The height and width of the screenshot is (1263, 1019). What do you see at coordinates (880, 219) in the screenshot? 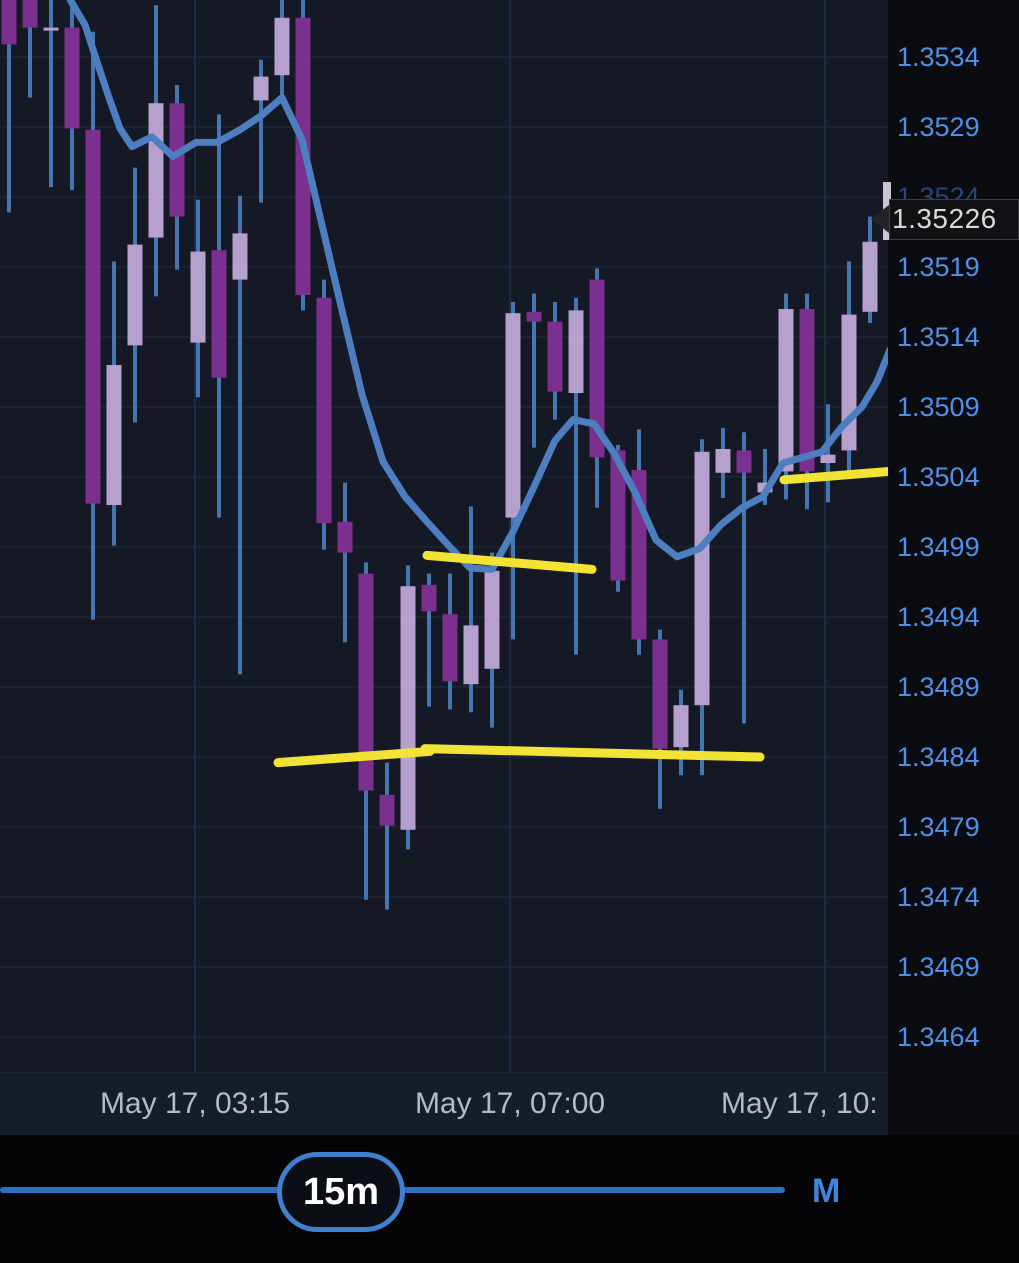
I see `current-price-arrow-icon` at bounding box center [880, 219].